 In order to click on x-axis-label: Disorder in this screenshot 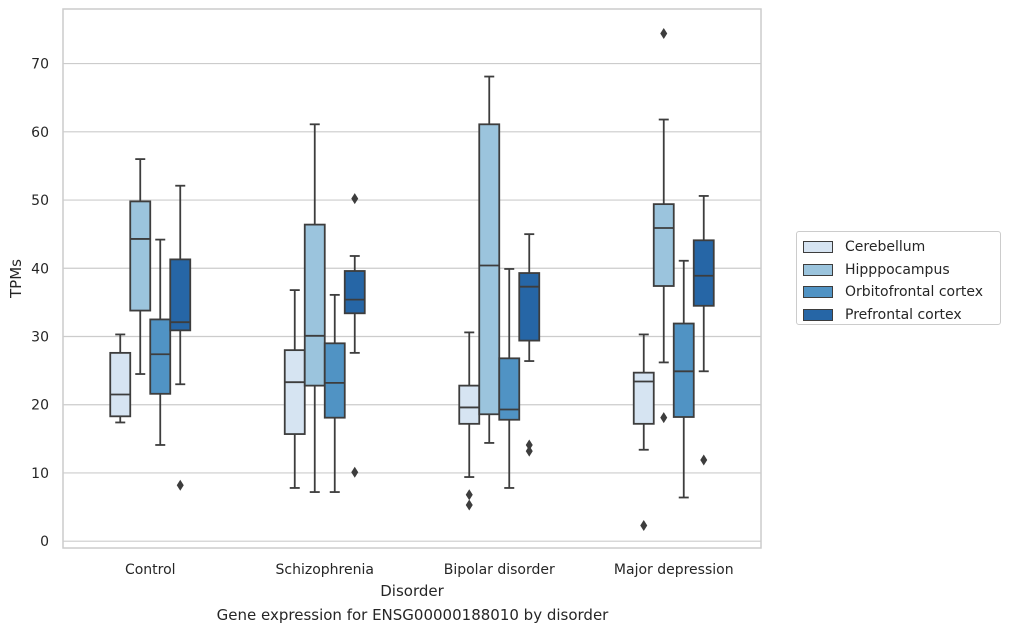, I will do `click(412, 591)`.